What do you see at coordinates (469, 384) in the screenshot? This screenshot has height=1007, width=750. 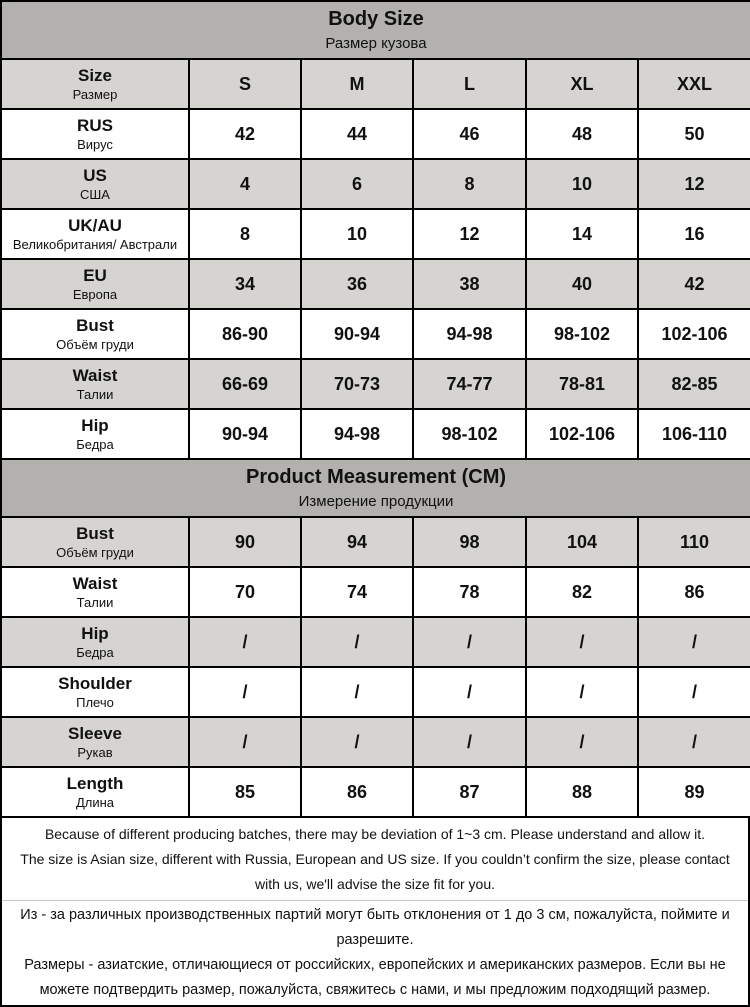 I see `value-cell: 74-77` at bounding box center [469, 384].